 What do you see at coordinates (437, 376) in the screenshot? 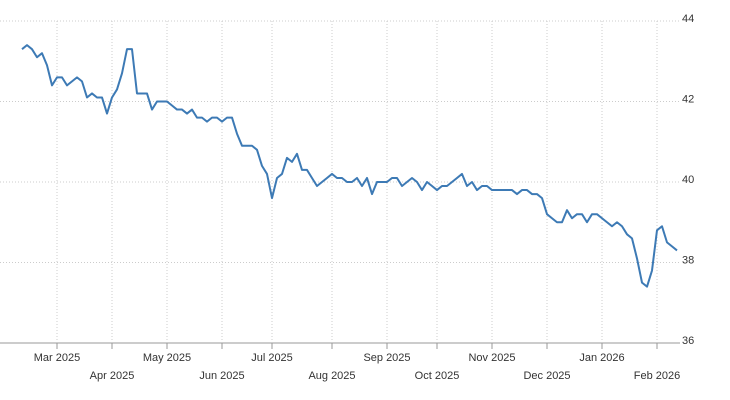
I see `x-tick-label: Oct 2025` at bounding box center [437, 376].